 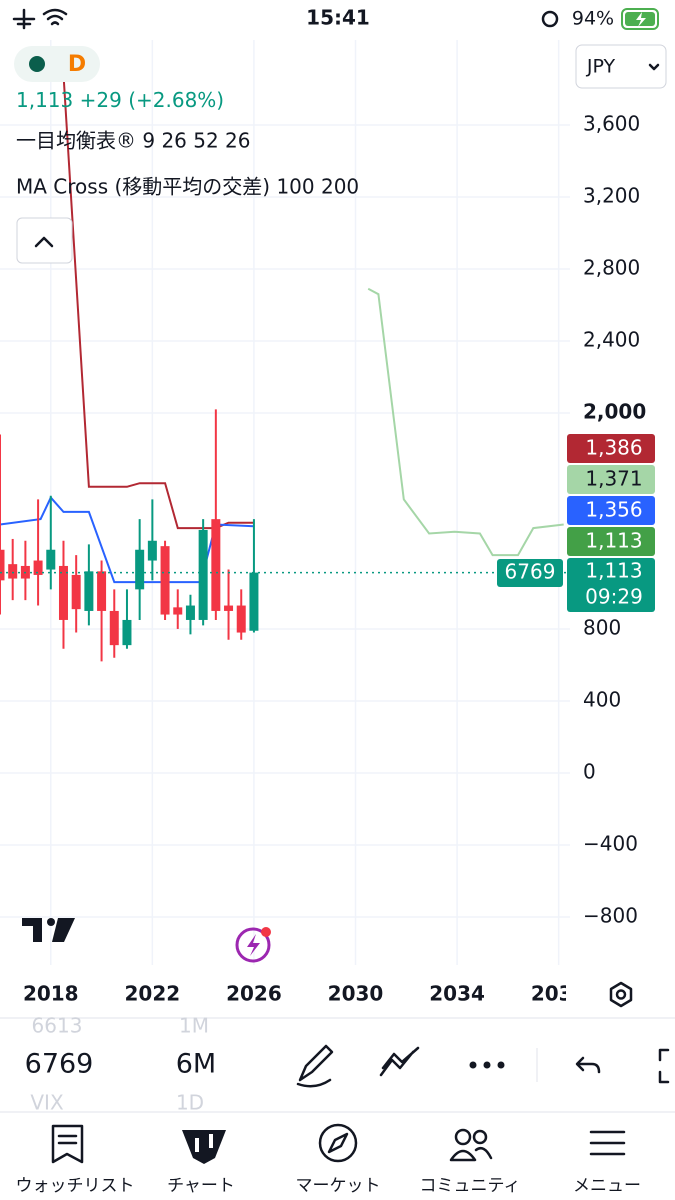 I want to click on interval-option: 1D, so click(x=190, y=1103).